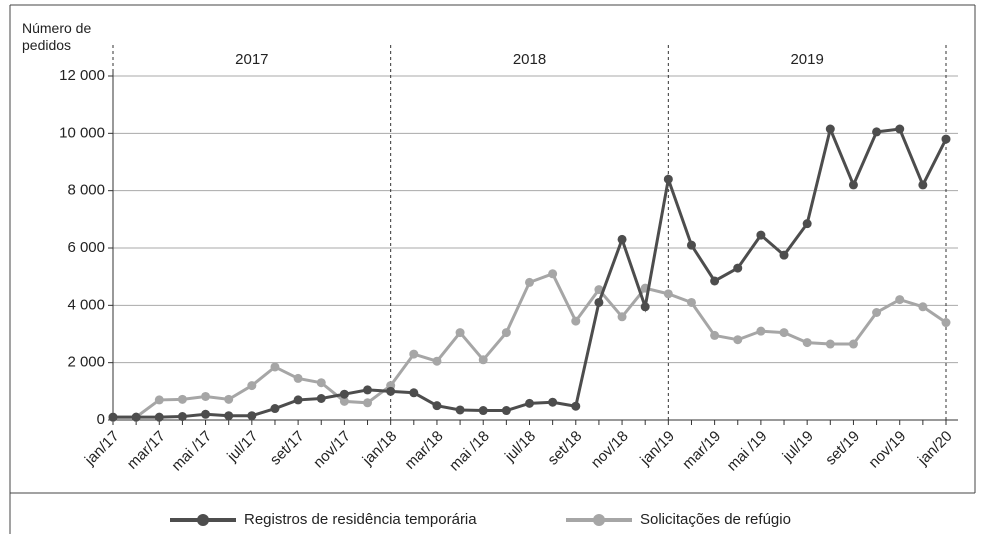 Image resolution: width=984 pixels, height=534 pixels. I want to click on y-tick-label: 0, so click(101, 419).